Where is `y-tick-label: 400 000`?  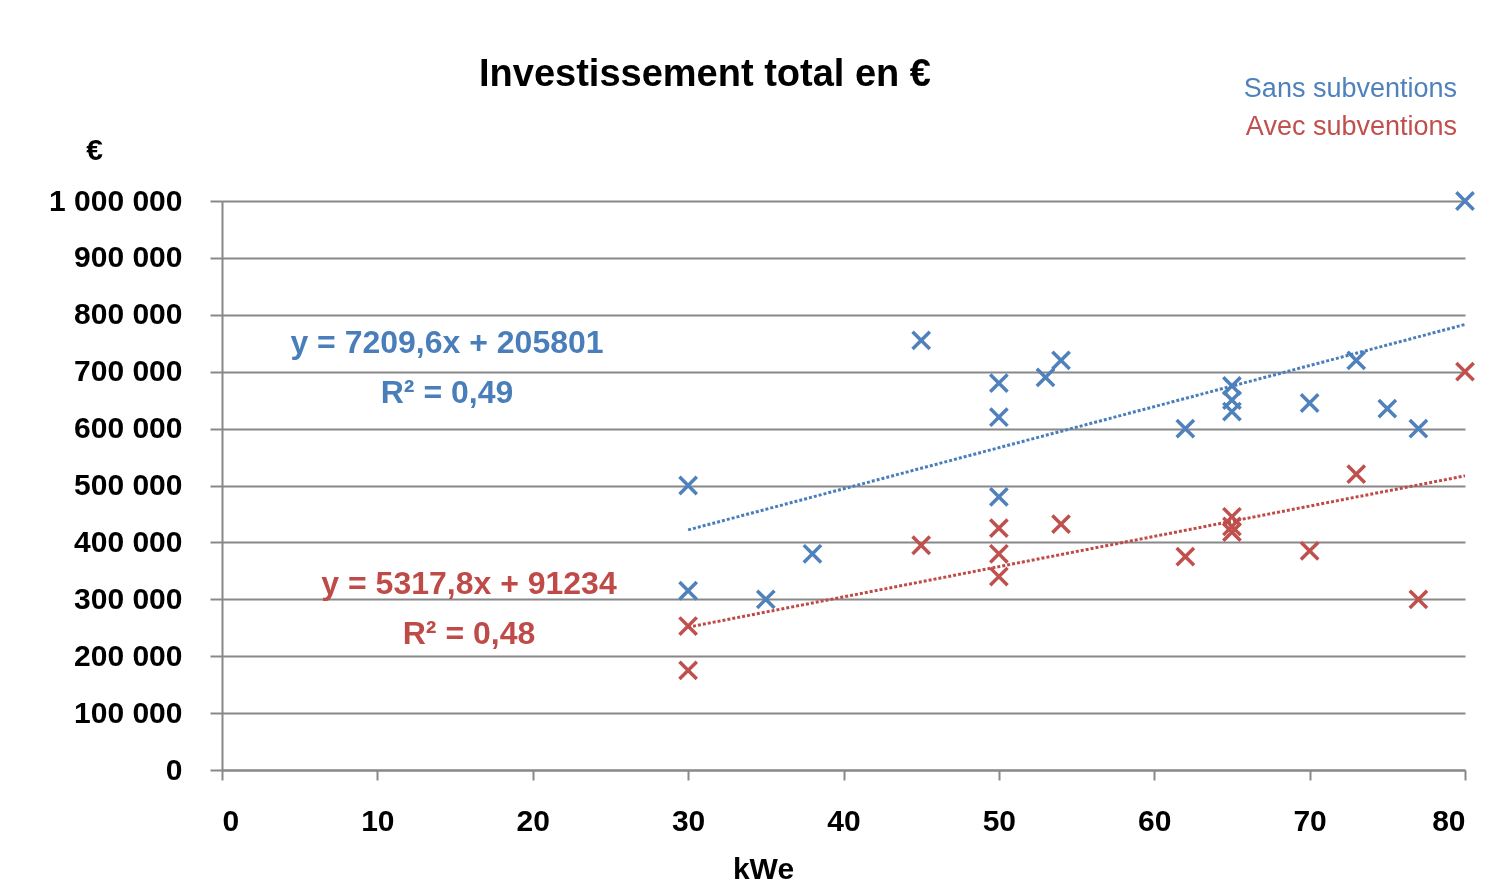
y-tick-label: 400 000 is located at coordinates (128, 541).